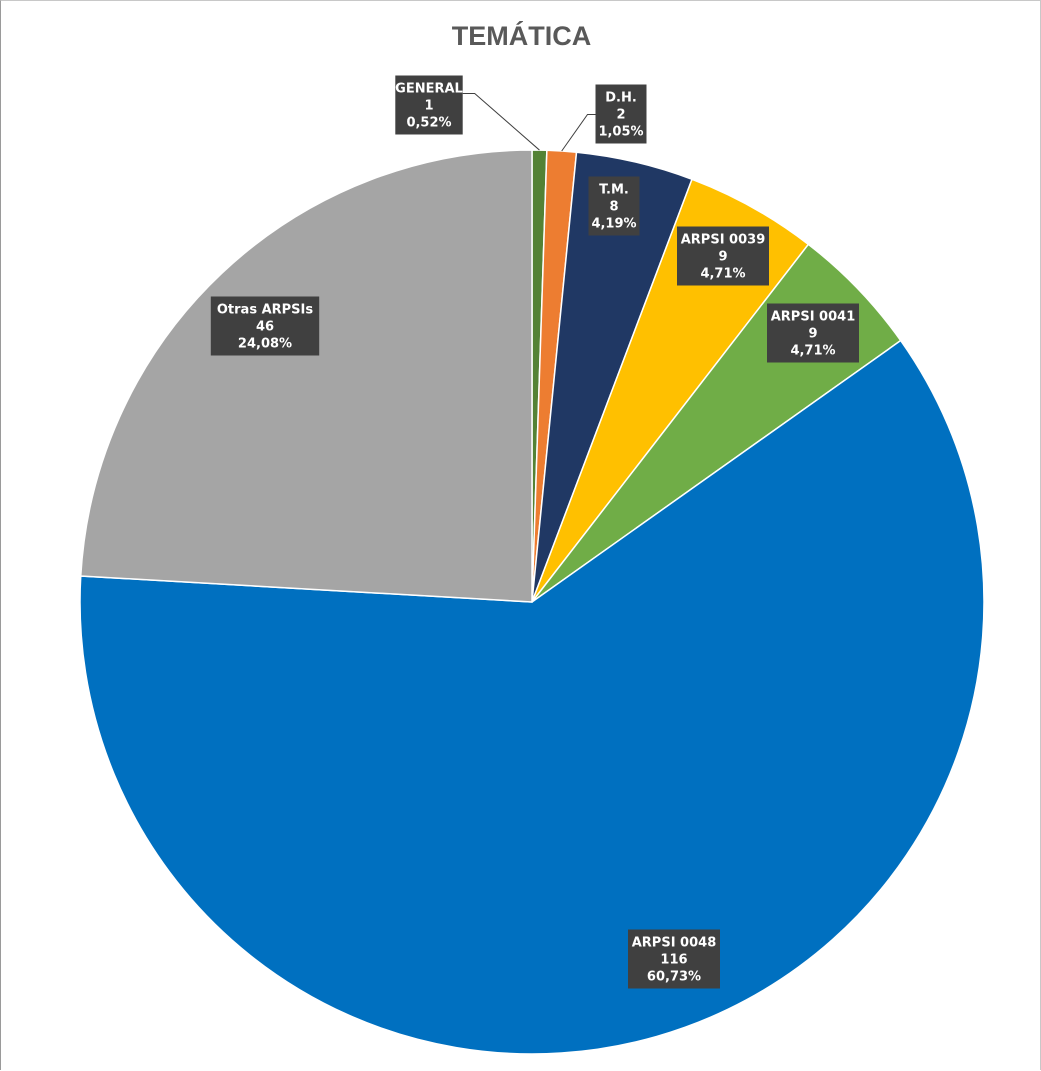 Image resolution: width=1041 pixels, height=1071 pixels. Describe the element at coordinates (521, 36) in the screenshot. I see `chart-title: TEMÁTICA` at that location.